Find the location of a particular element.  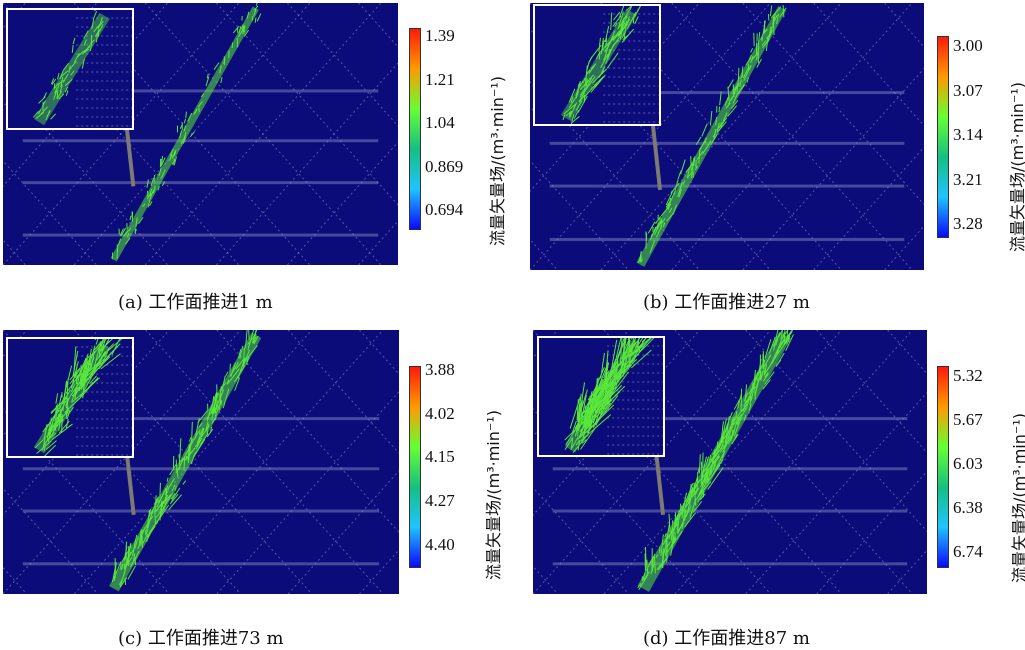

inset-svg-c is located at coordinates (70, 397).